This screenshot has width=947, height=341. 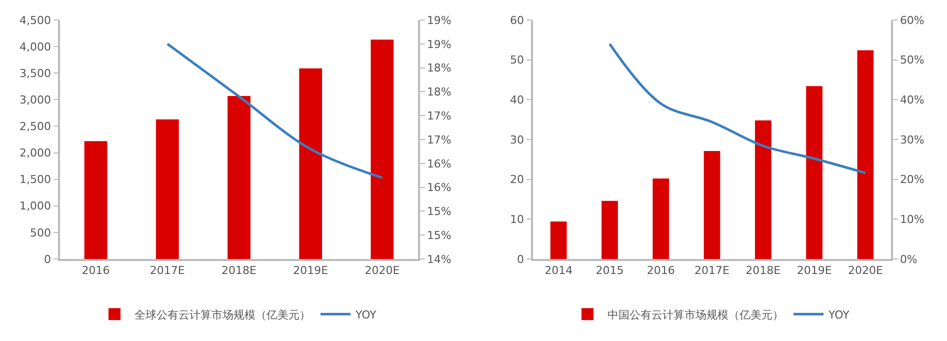 What do you see at coordinates (696, 315) in the screenshot?
I see `legend-label: 中国公有云计算市场规模（亿美元）` at bounding box center [696, 315].